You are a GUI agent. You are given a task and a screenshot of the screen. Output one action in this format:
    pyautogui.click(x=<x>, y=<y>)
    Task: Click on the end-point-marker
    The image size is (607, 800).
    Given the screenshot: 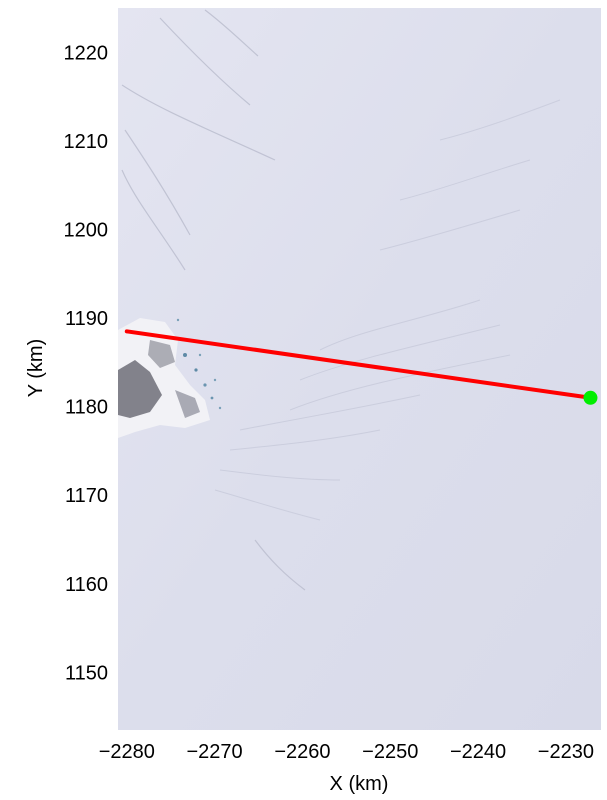 What is the action you would take?
    pyautogui.click(x=590, y=397)
    